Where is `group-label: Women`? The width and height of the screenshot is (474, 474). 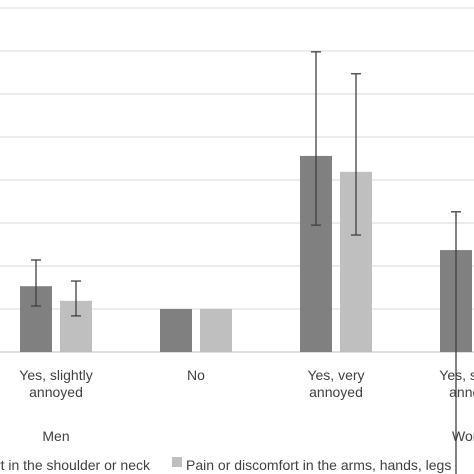 group-label: Women is located at coordinates (463, 436).